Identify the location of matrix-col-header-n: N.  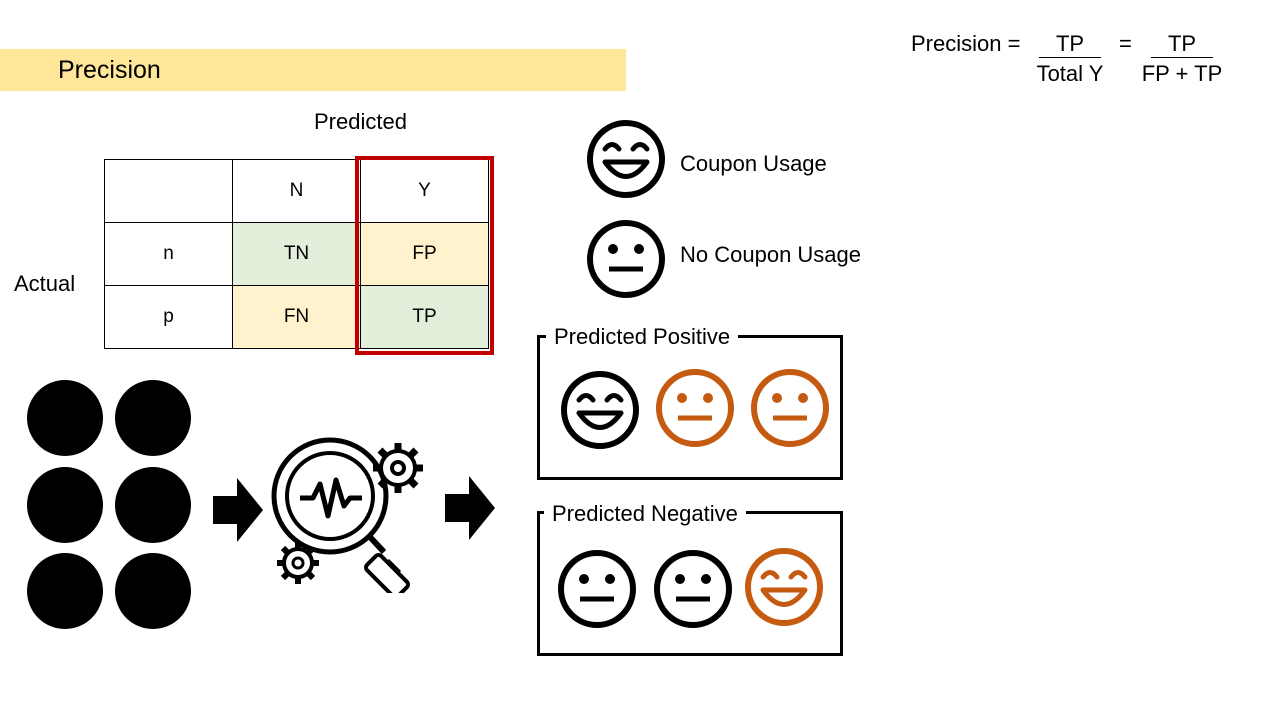
(296, 191).